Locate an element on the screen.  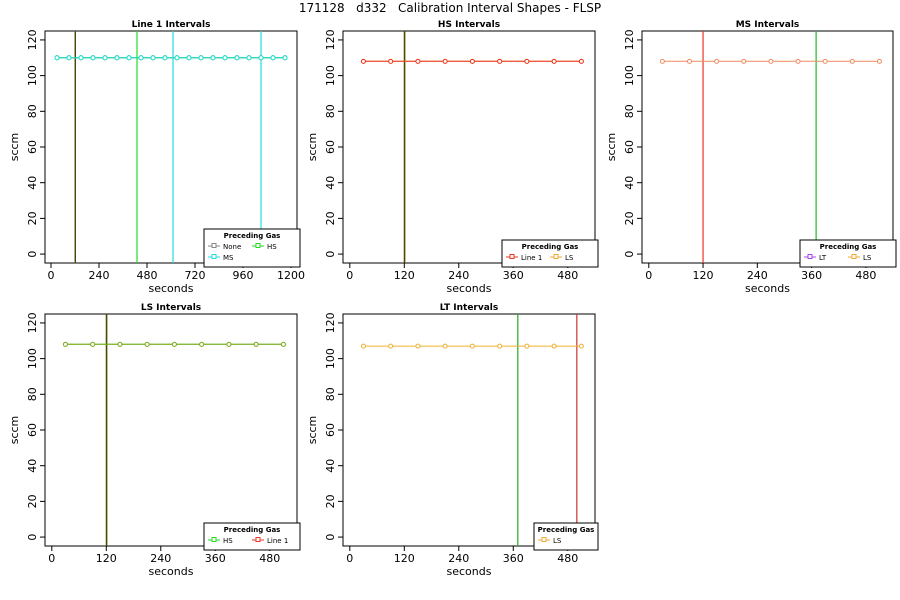
legend: Preceding Gas Line 1 LS is located at coordinates (550, 253).